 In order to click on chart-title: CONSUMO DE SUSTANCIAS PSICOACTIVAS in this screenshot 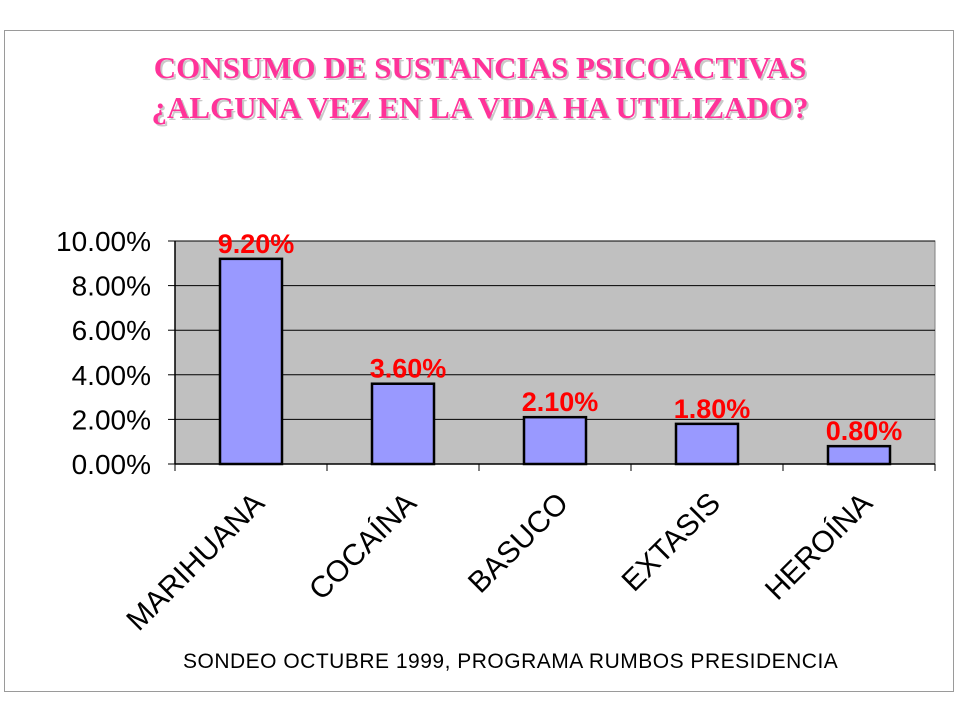, I will do `click(480, 67)`.